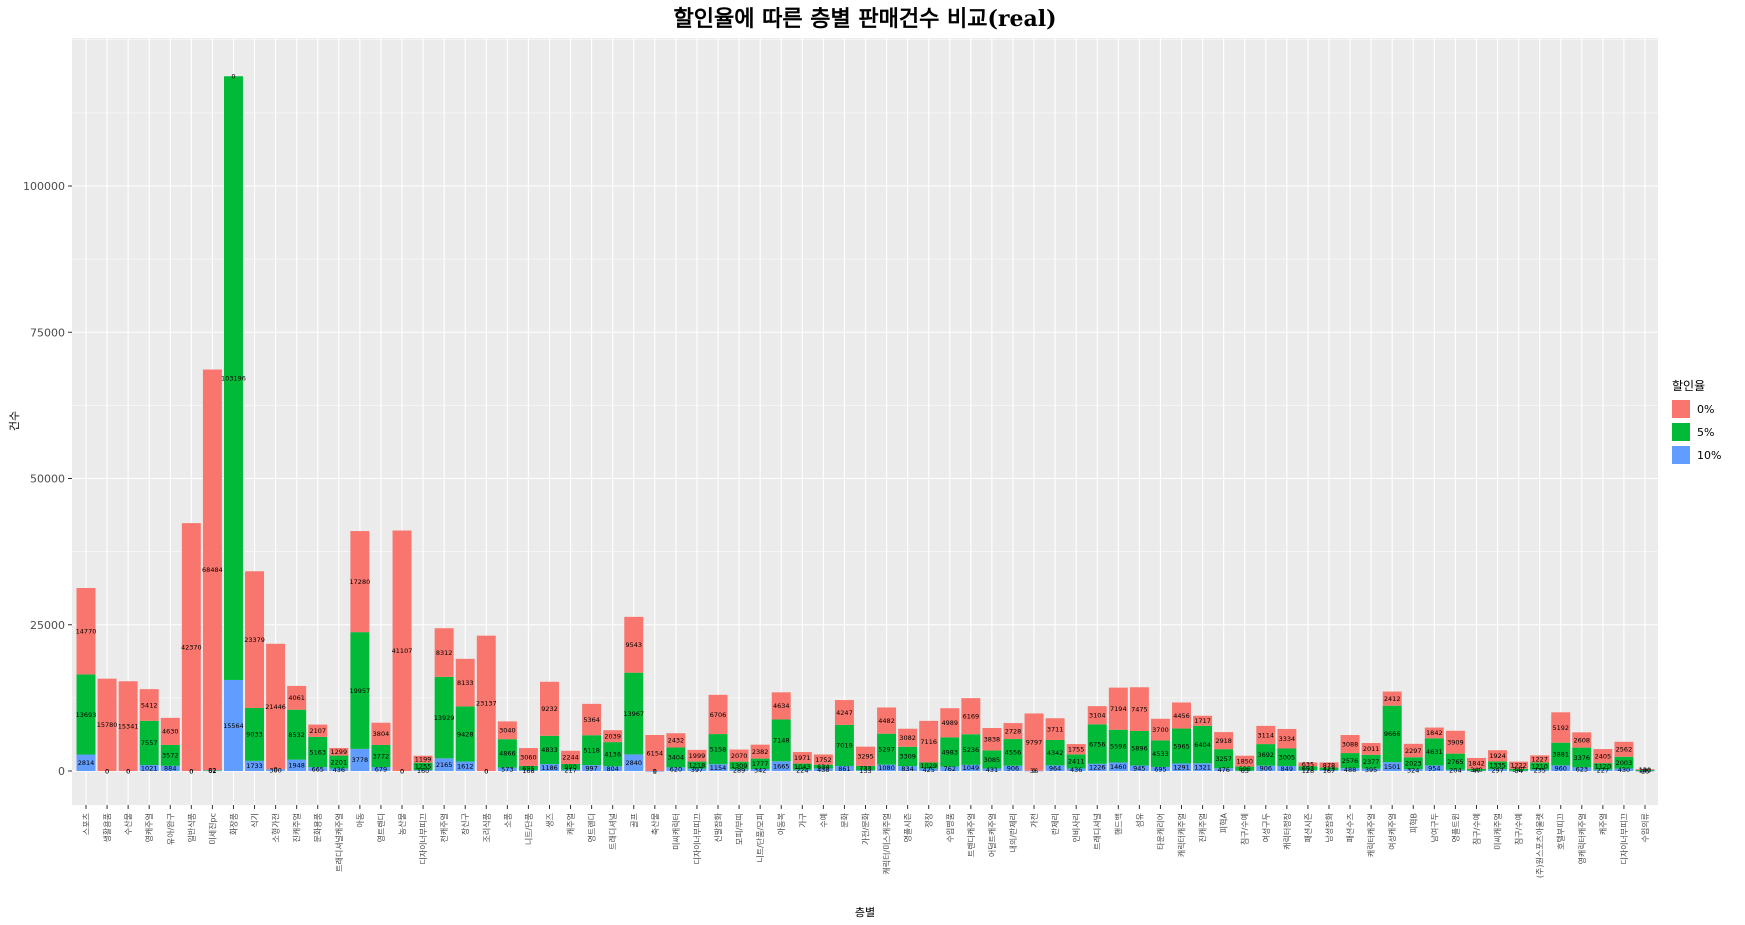 Image resolution: width=1745 pixels, height=925 pixels. Describe the element at coordinates (1371, 770) in the screenshot. I see `data-label: 395` at that location.